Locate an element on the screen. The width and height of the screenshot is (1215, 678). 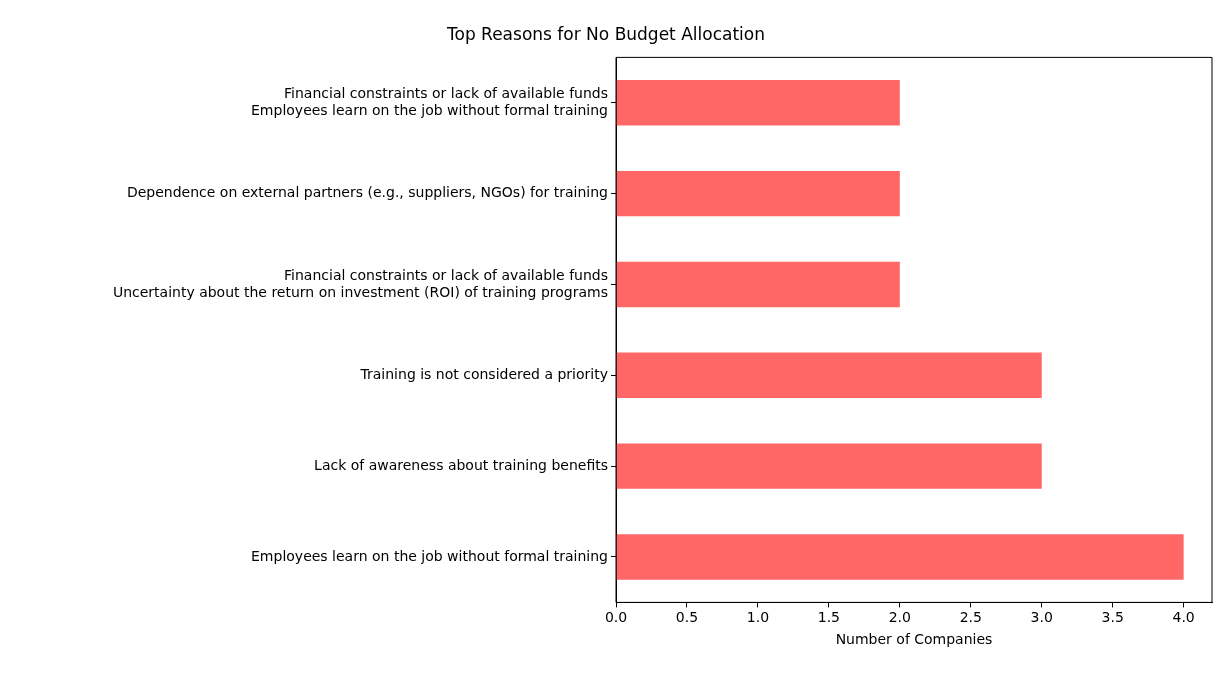
x-tick-label: 2.0 is located at coordinates (899, 617).